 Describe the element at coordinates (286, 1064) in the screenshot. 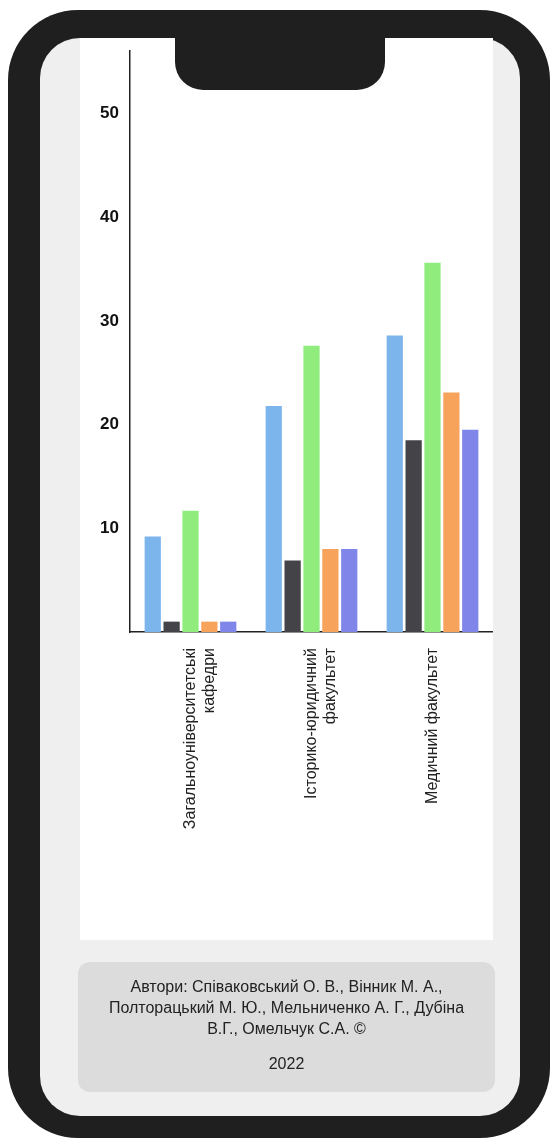

I see `text: 2022` at that location.